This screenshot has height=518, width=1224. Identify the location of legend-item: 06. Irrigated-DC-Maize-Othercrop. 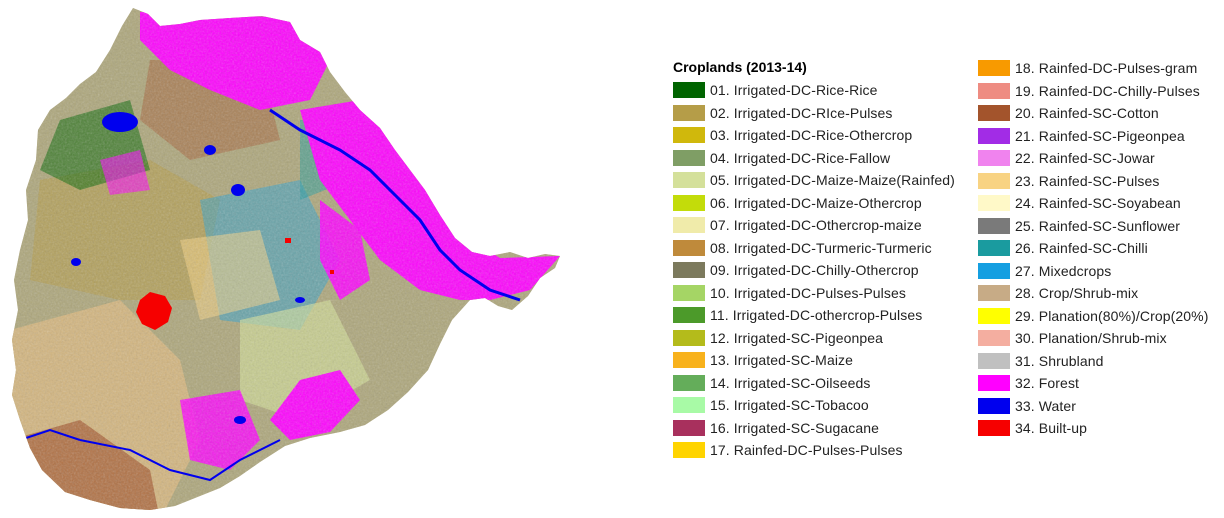
(797, 203).